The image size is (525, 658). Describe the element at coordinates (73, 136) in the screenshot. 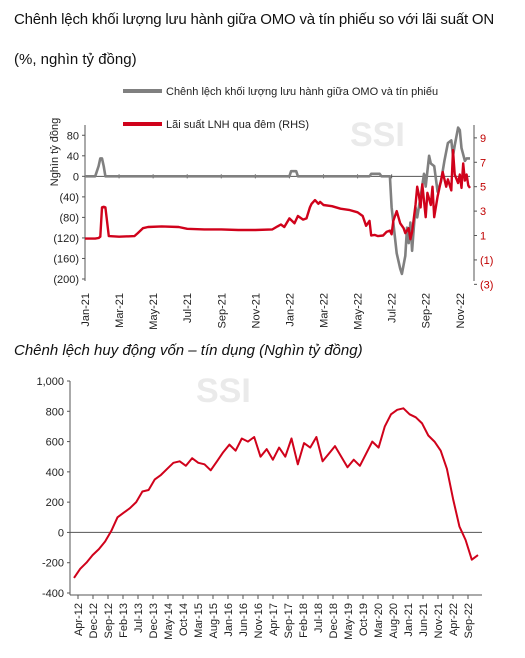

I see `left-tick-label: 80` at that location.